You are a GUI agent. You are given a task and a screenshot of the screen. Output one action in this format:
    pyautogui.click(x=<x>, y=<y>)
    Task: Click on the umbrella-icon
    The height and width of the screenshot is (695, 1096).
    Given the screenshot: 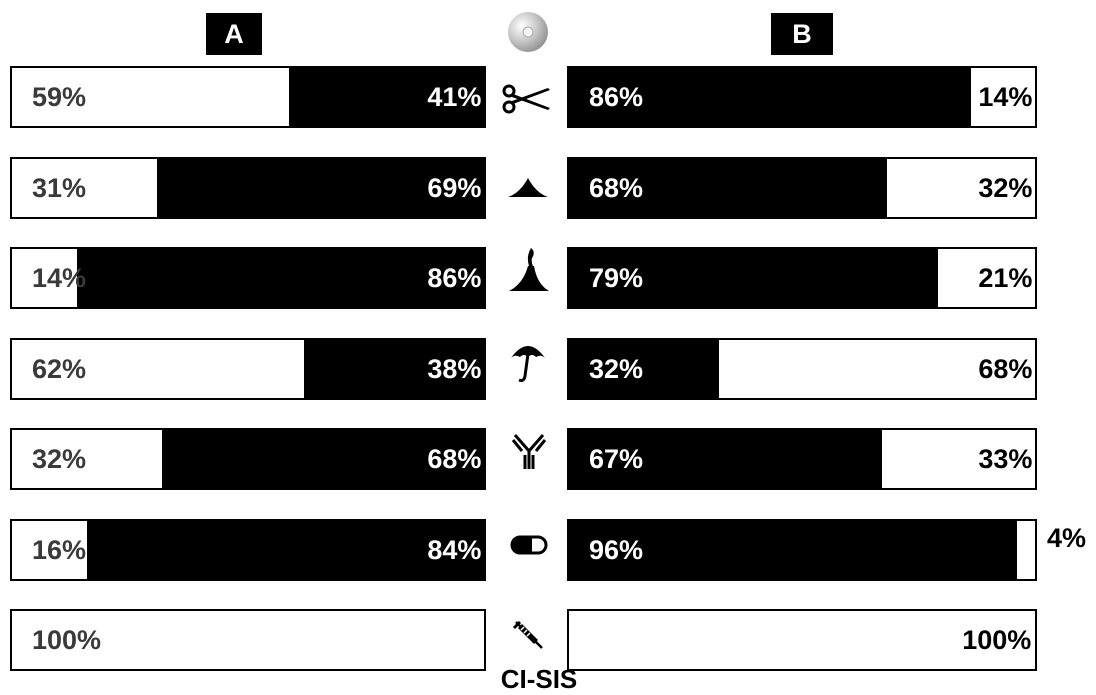 What is the action you would take?
    pyautogui.click(x=528, y=363)
    